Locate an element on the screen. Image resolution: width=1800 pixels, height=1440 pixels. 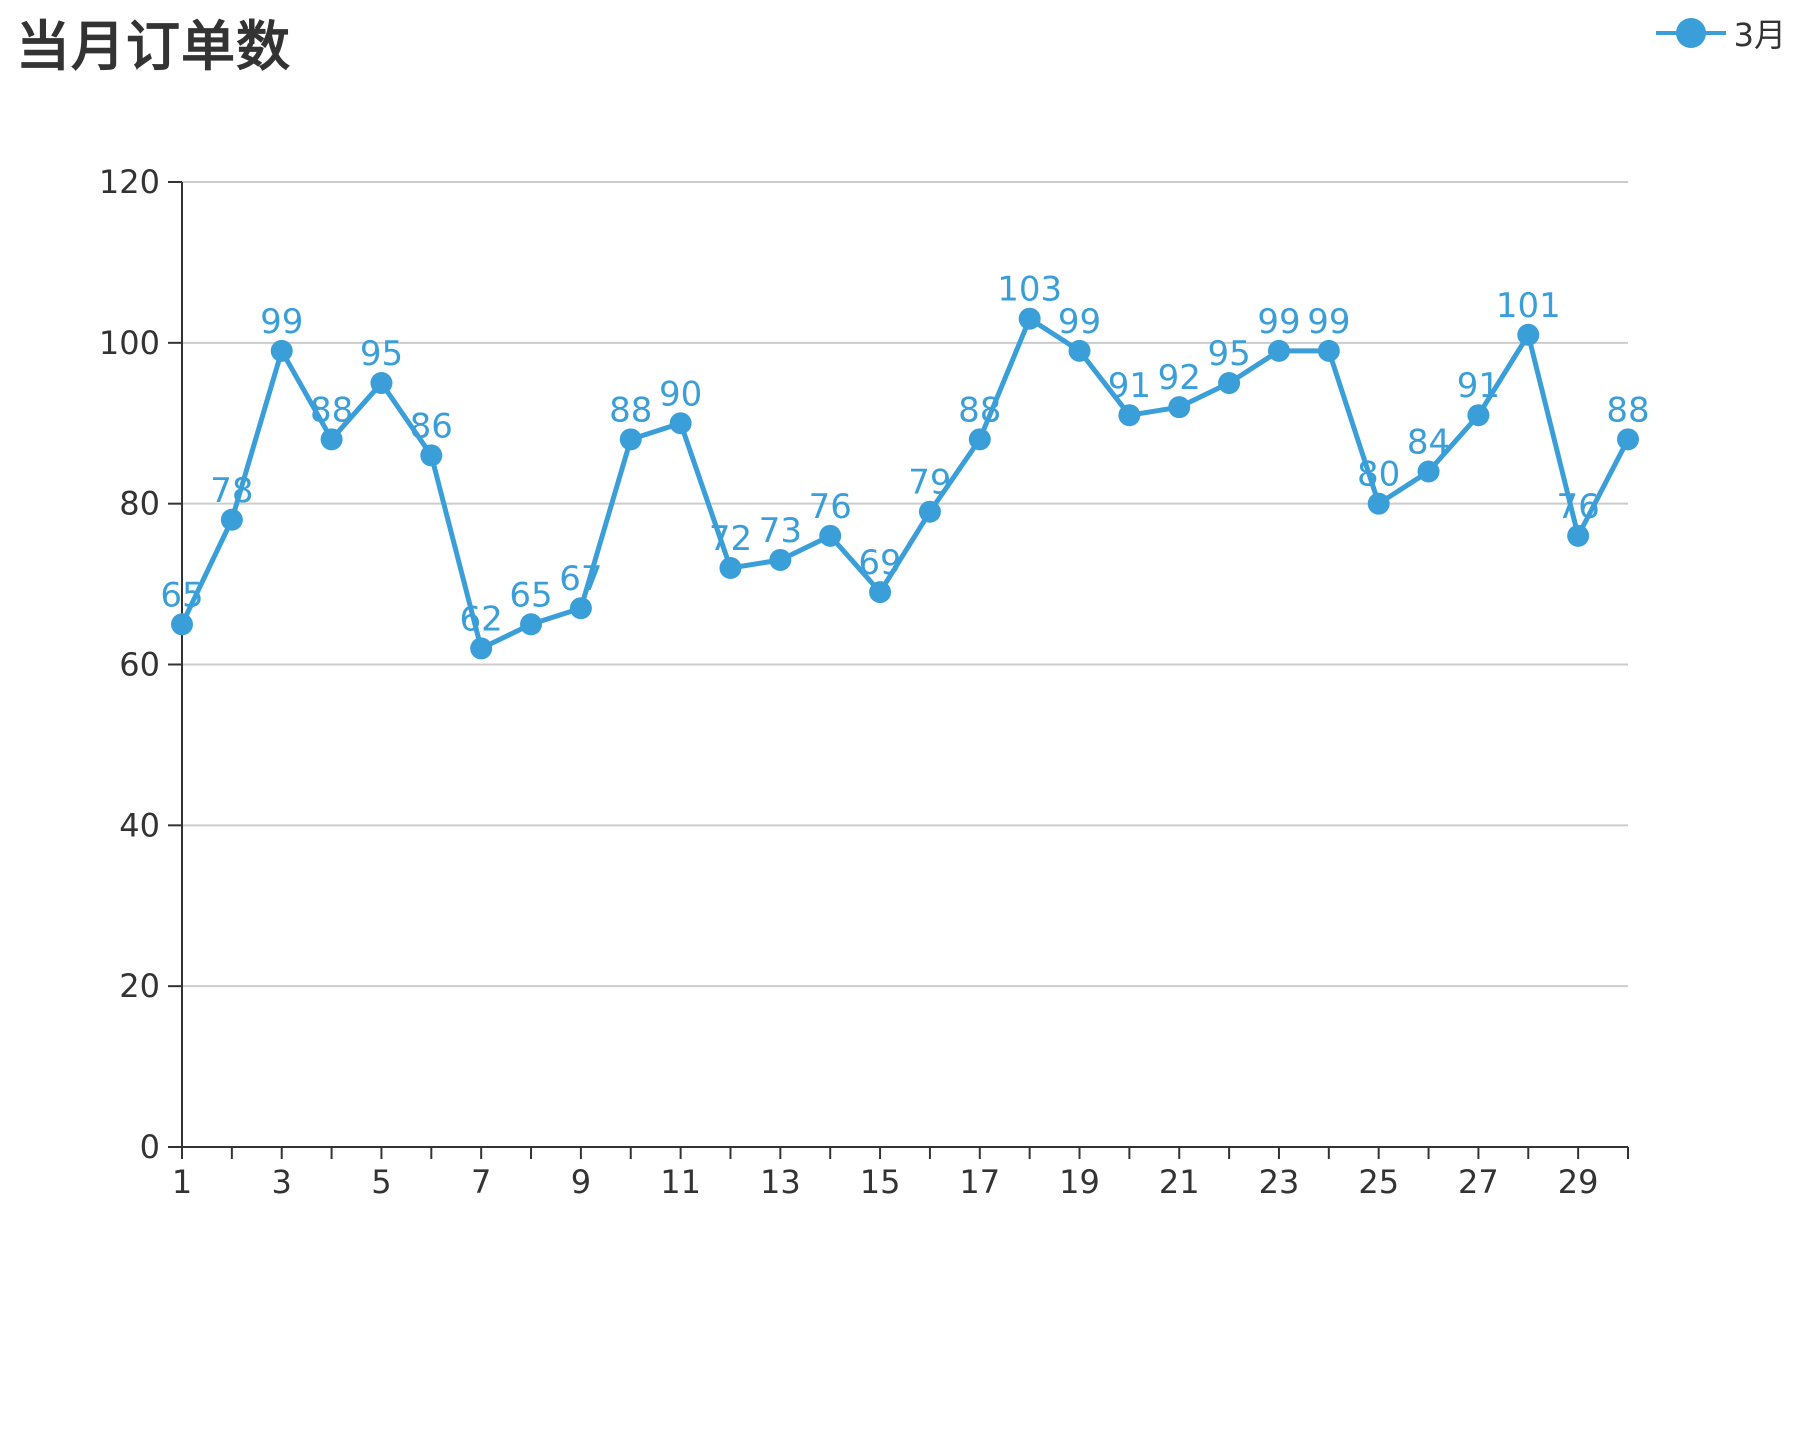
data-label: 67 is located at coordinates (580, 579).